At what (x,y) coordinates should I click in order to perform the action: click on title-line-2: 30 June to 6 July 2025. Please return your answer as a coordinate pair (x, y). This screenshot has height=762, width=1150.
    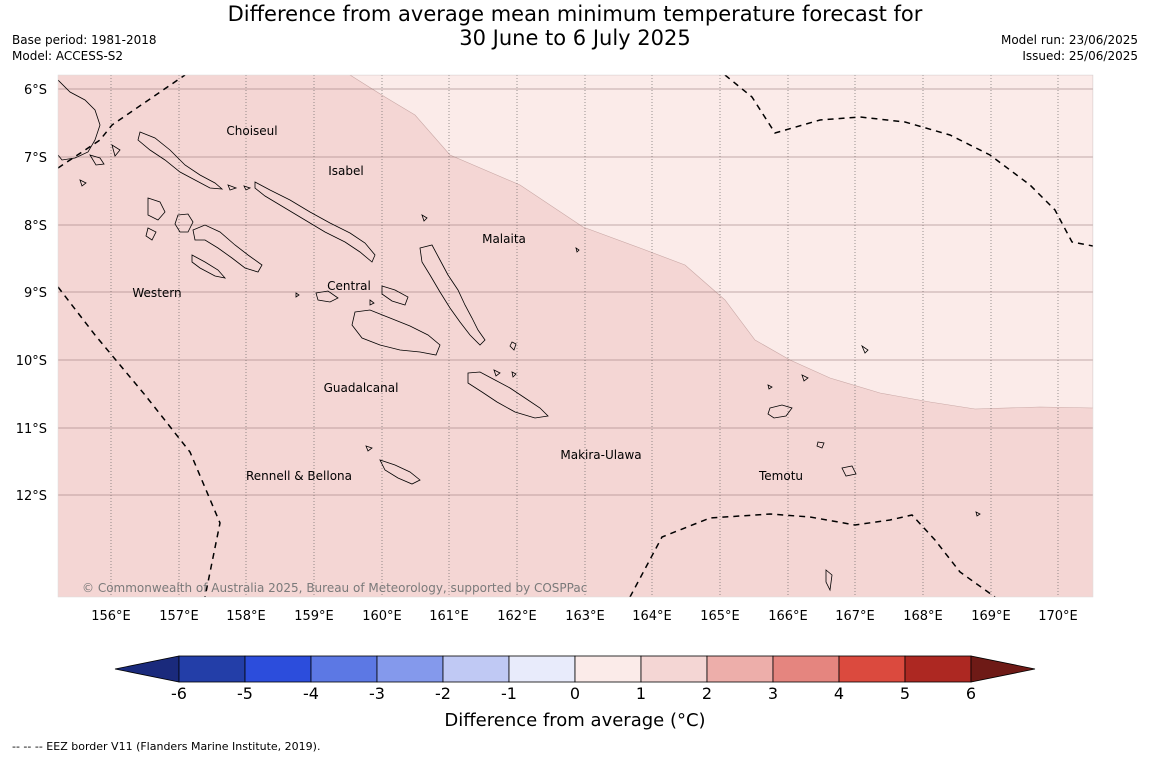
    Looking at the image, I should click on (575, 38).